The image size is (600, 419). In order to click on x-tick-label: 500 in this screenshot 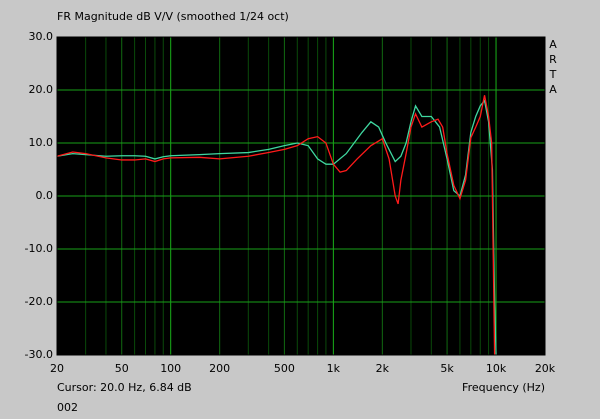, I will do `click(284, 368)`.